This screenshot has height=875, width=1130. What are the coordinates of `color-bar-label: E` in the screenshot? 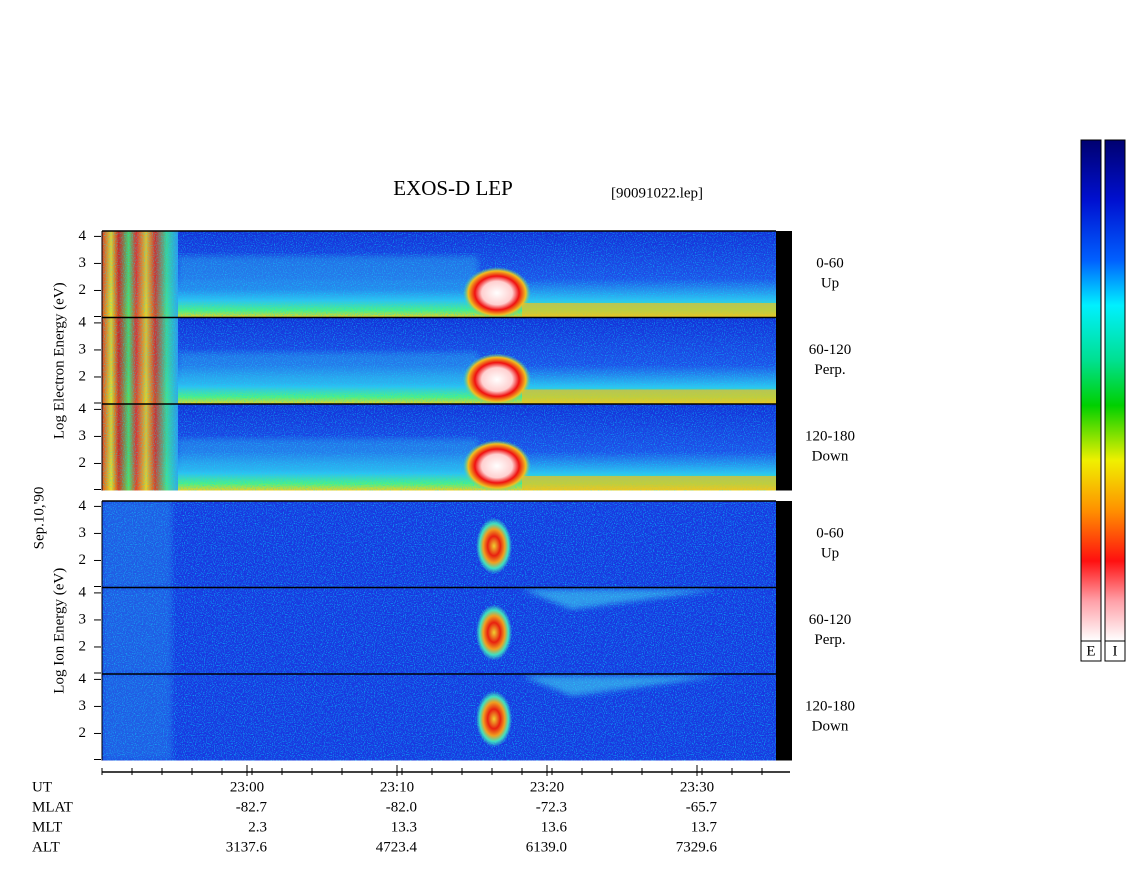 It's located at (1090, 651).